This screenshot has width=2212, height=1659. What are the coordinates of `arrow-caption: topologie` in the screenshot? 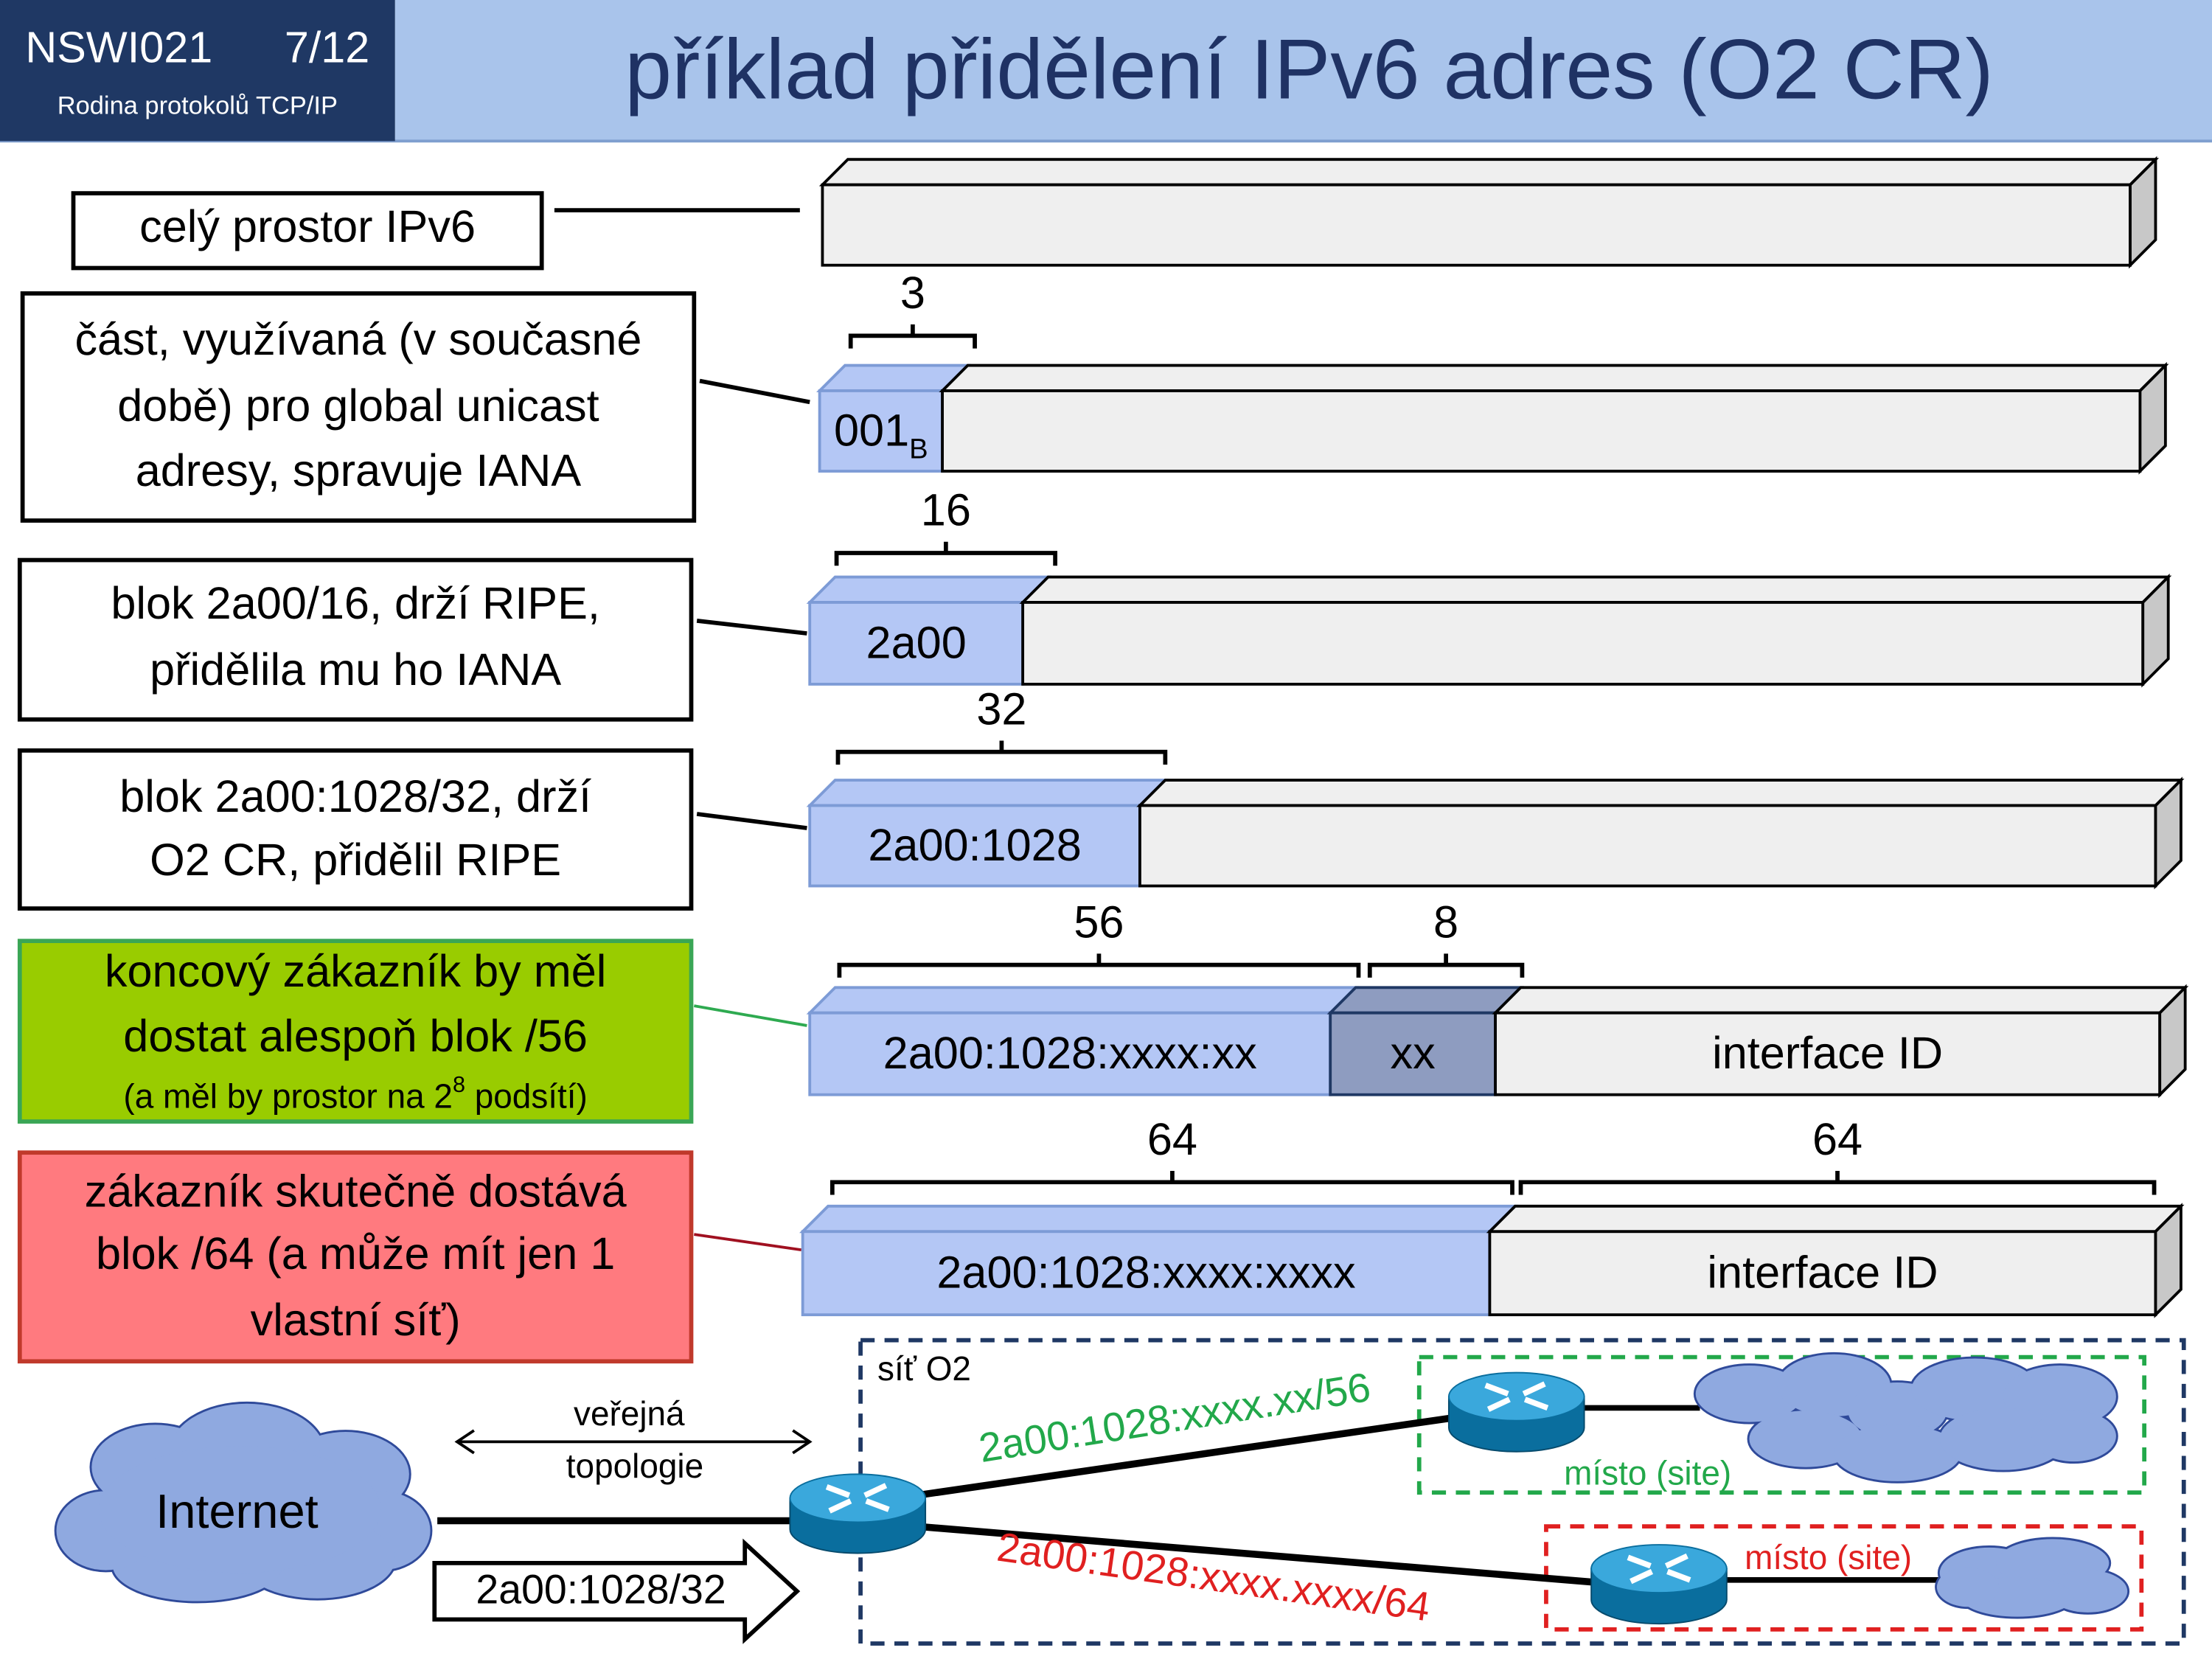 It's located at (634, 1466).